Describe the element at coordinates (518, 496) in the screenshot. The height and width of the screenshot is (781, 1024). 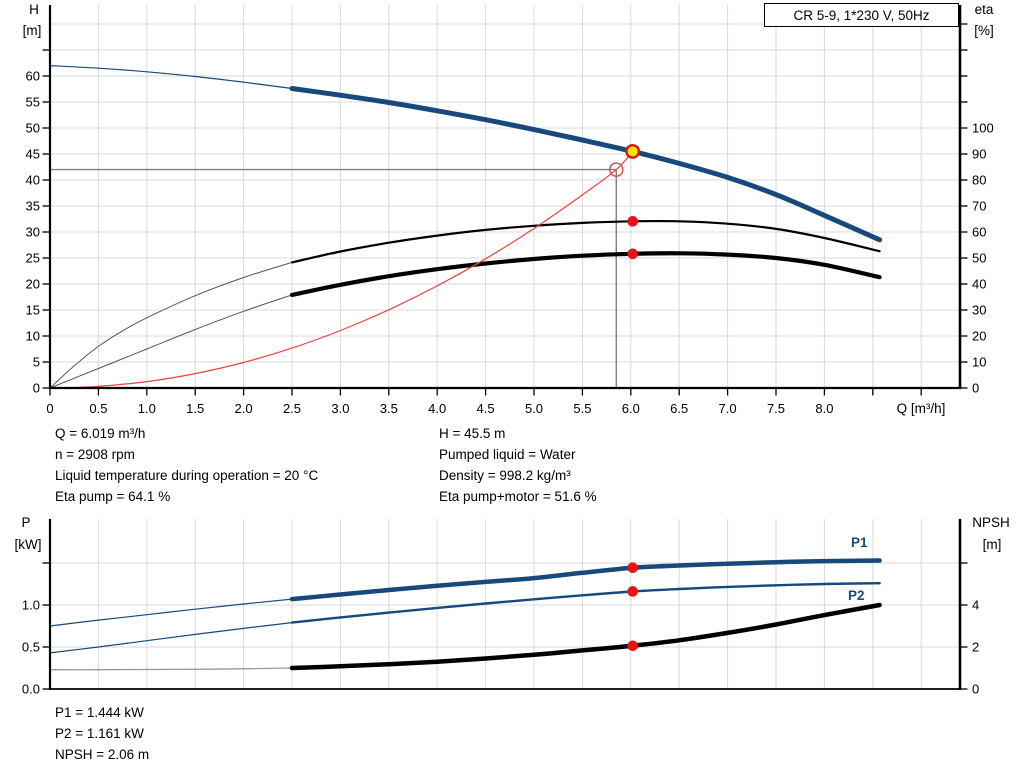
I see `info-eta-pump-motor: Eta pump+motor = 51.6 %` at that location.